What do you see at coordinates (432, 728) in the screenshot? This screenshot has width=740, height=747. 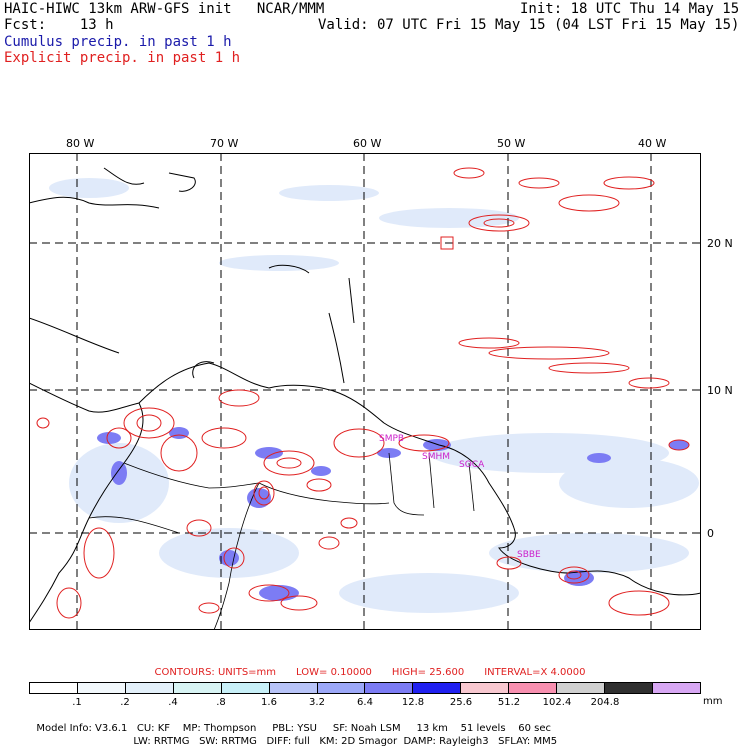 I see `info-res: 13 km` at bounding box center [432, 728].